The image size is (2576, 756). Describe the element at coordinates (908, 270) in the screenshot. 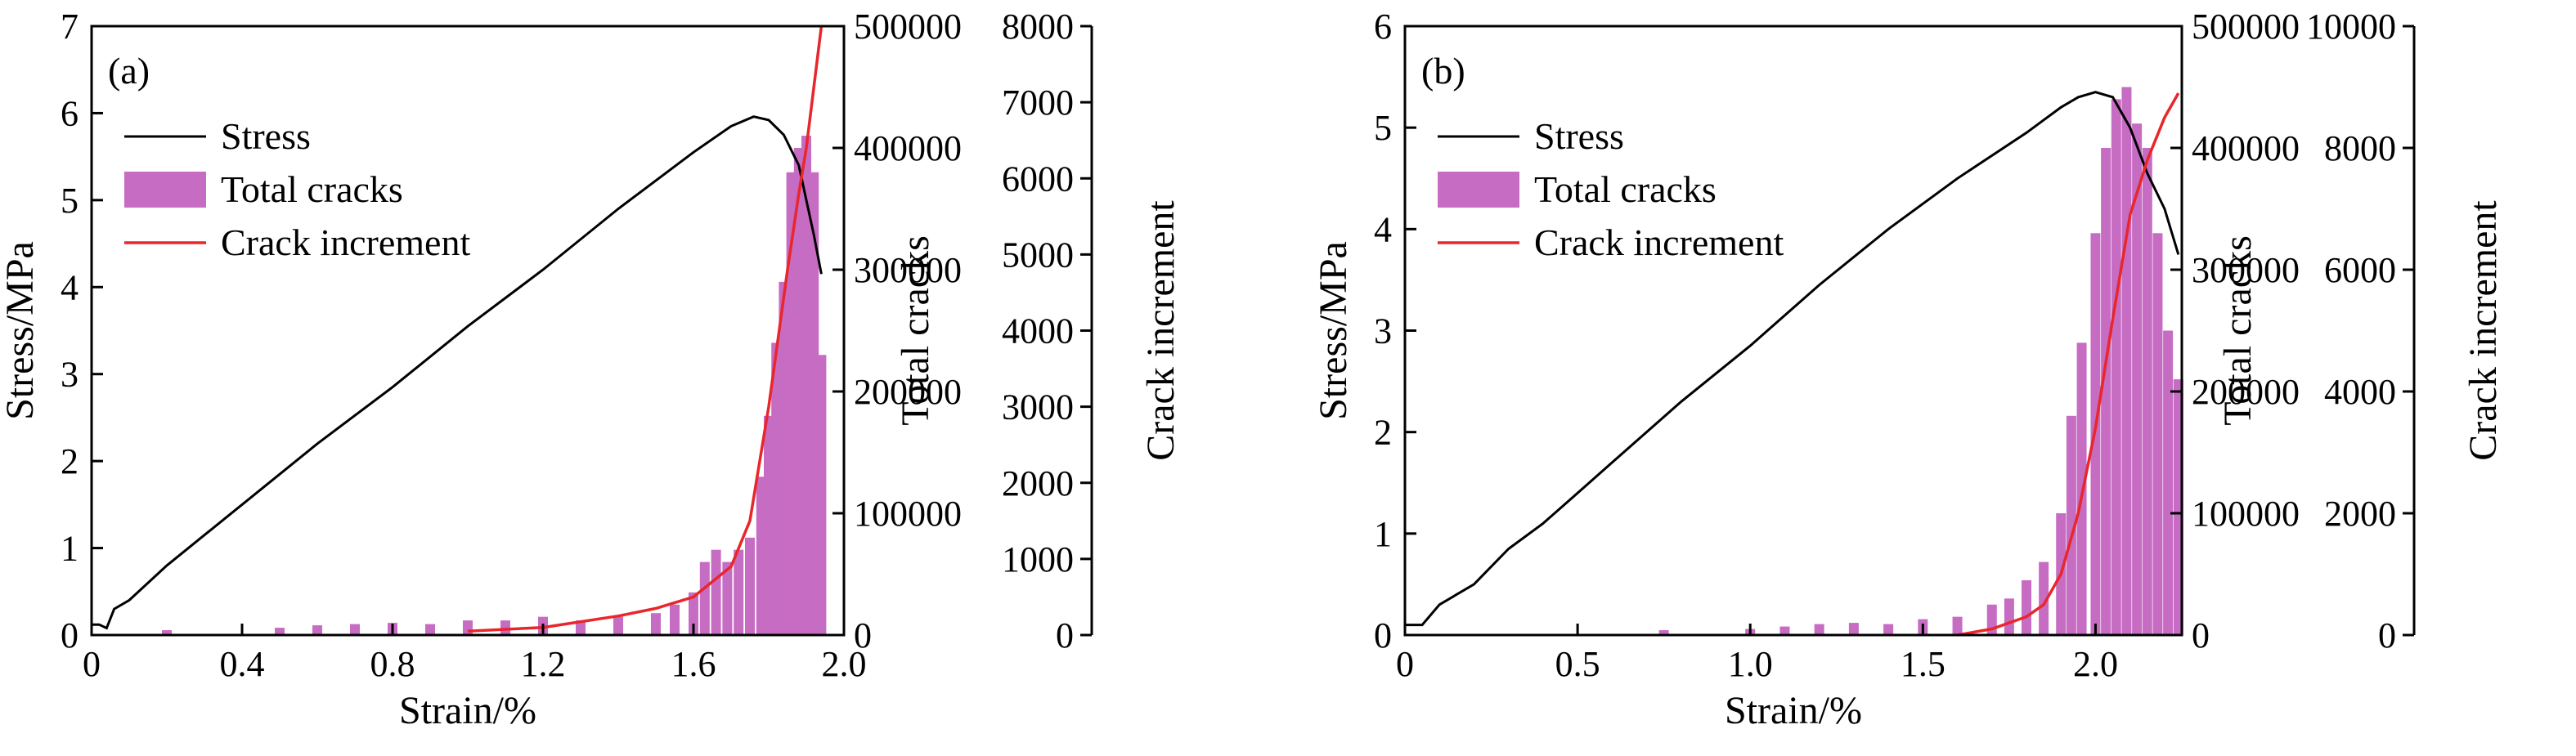

I see `y-right1-tick-label: 300000` at that location.